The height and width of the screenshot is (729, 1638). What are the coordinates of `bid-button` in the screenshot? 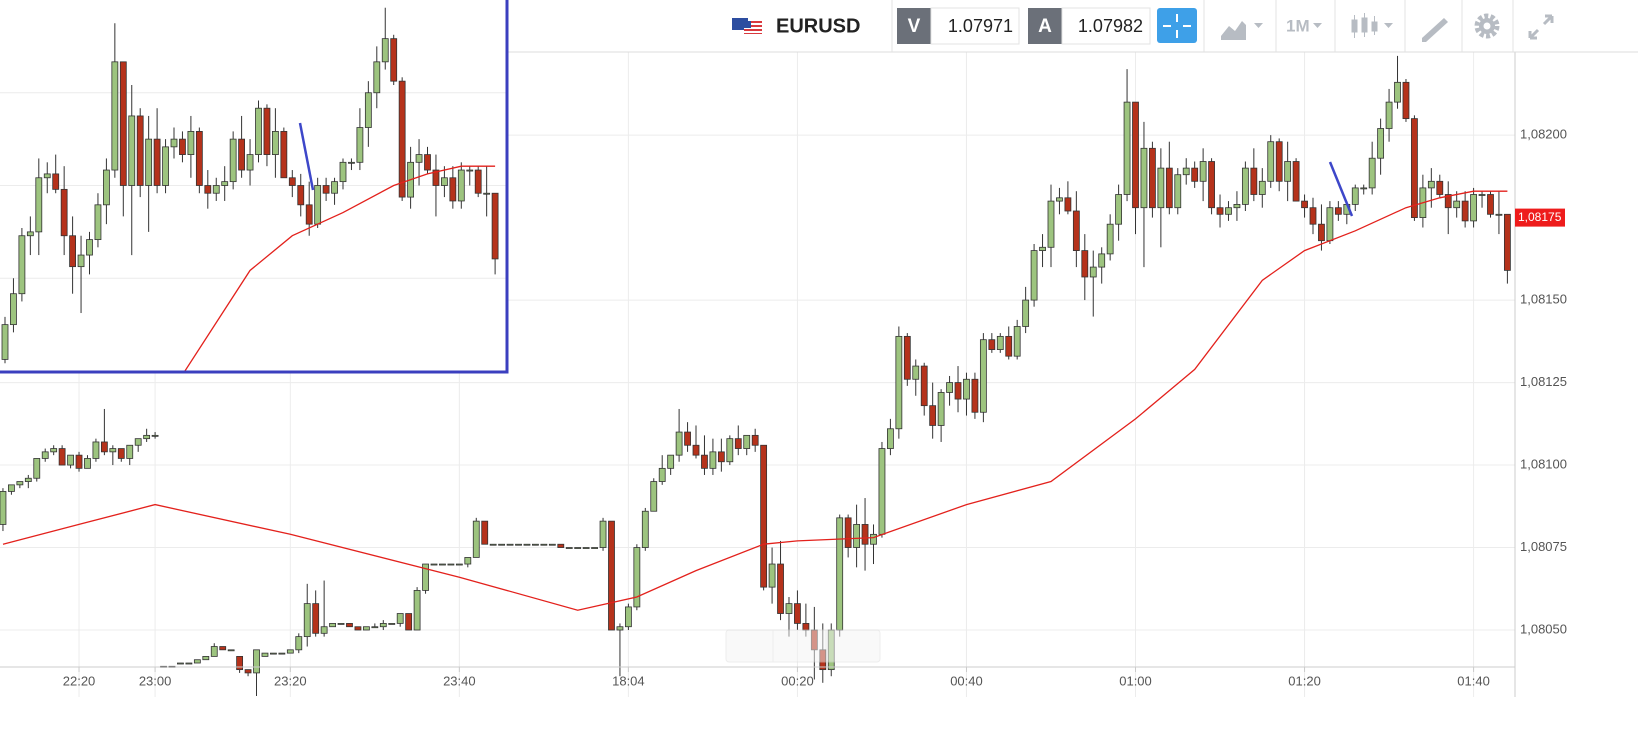 It's located at (914, 26).